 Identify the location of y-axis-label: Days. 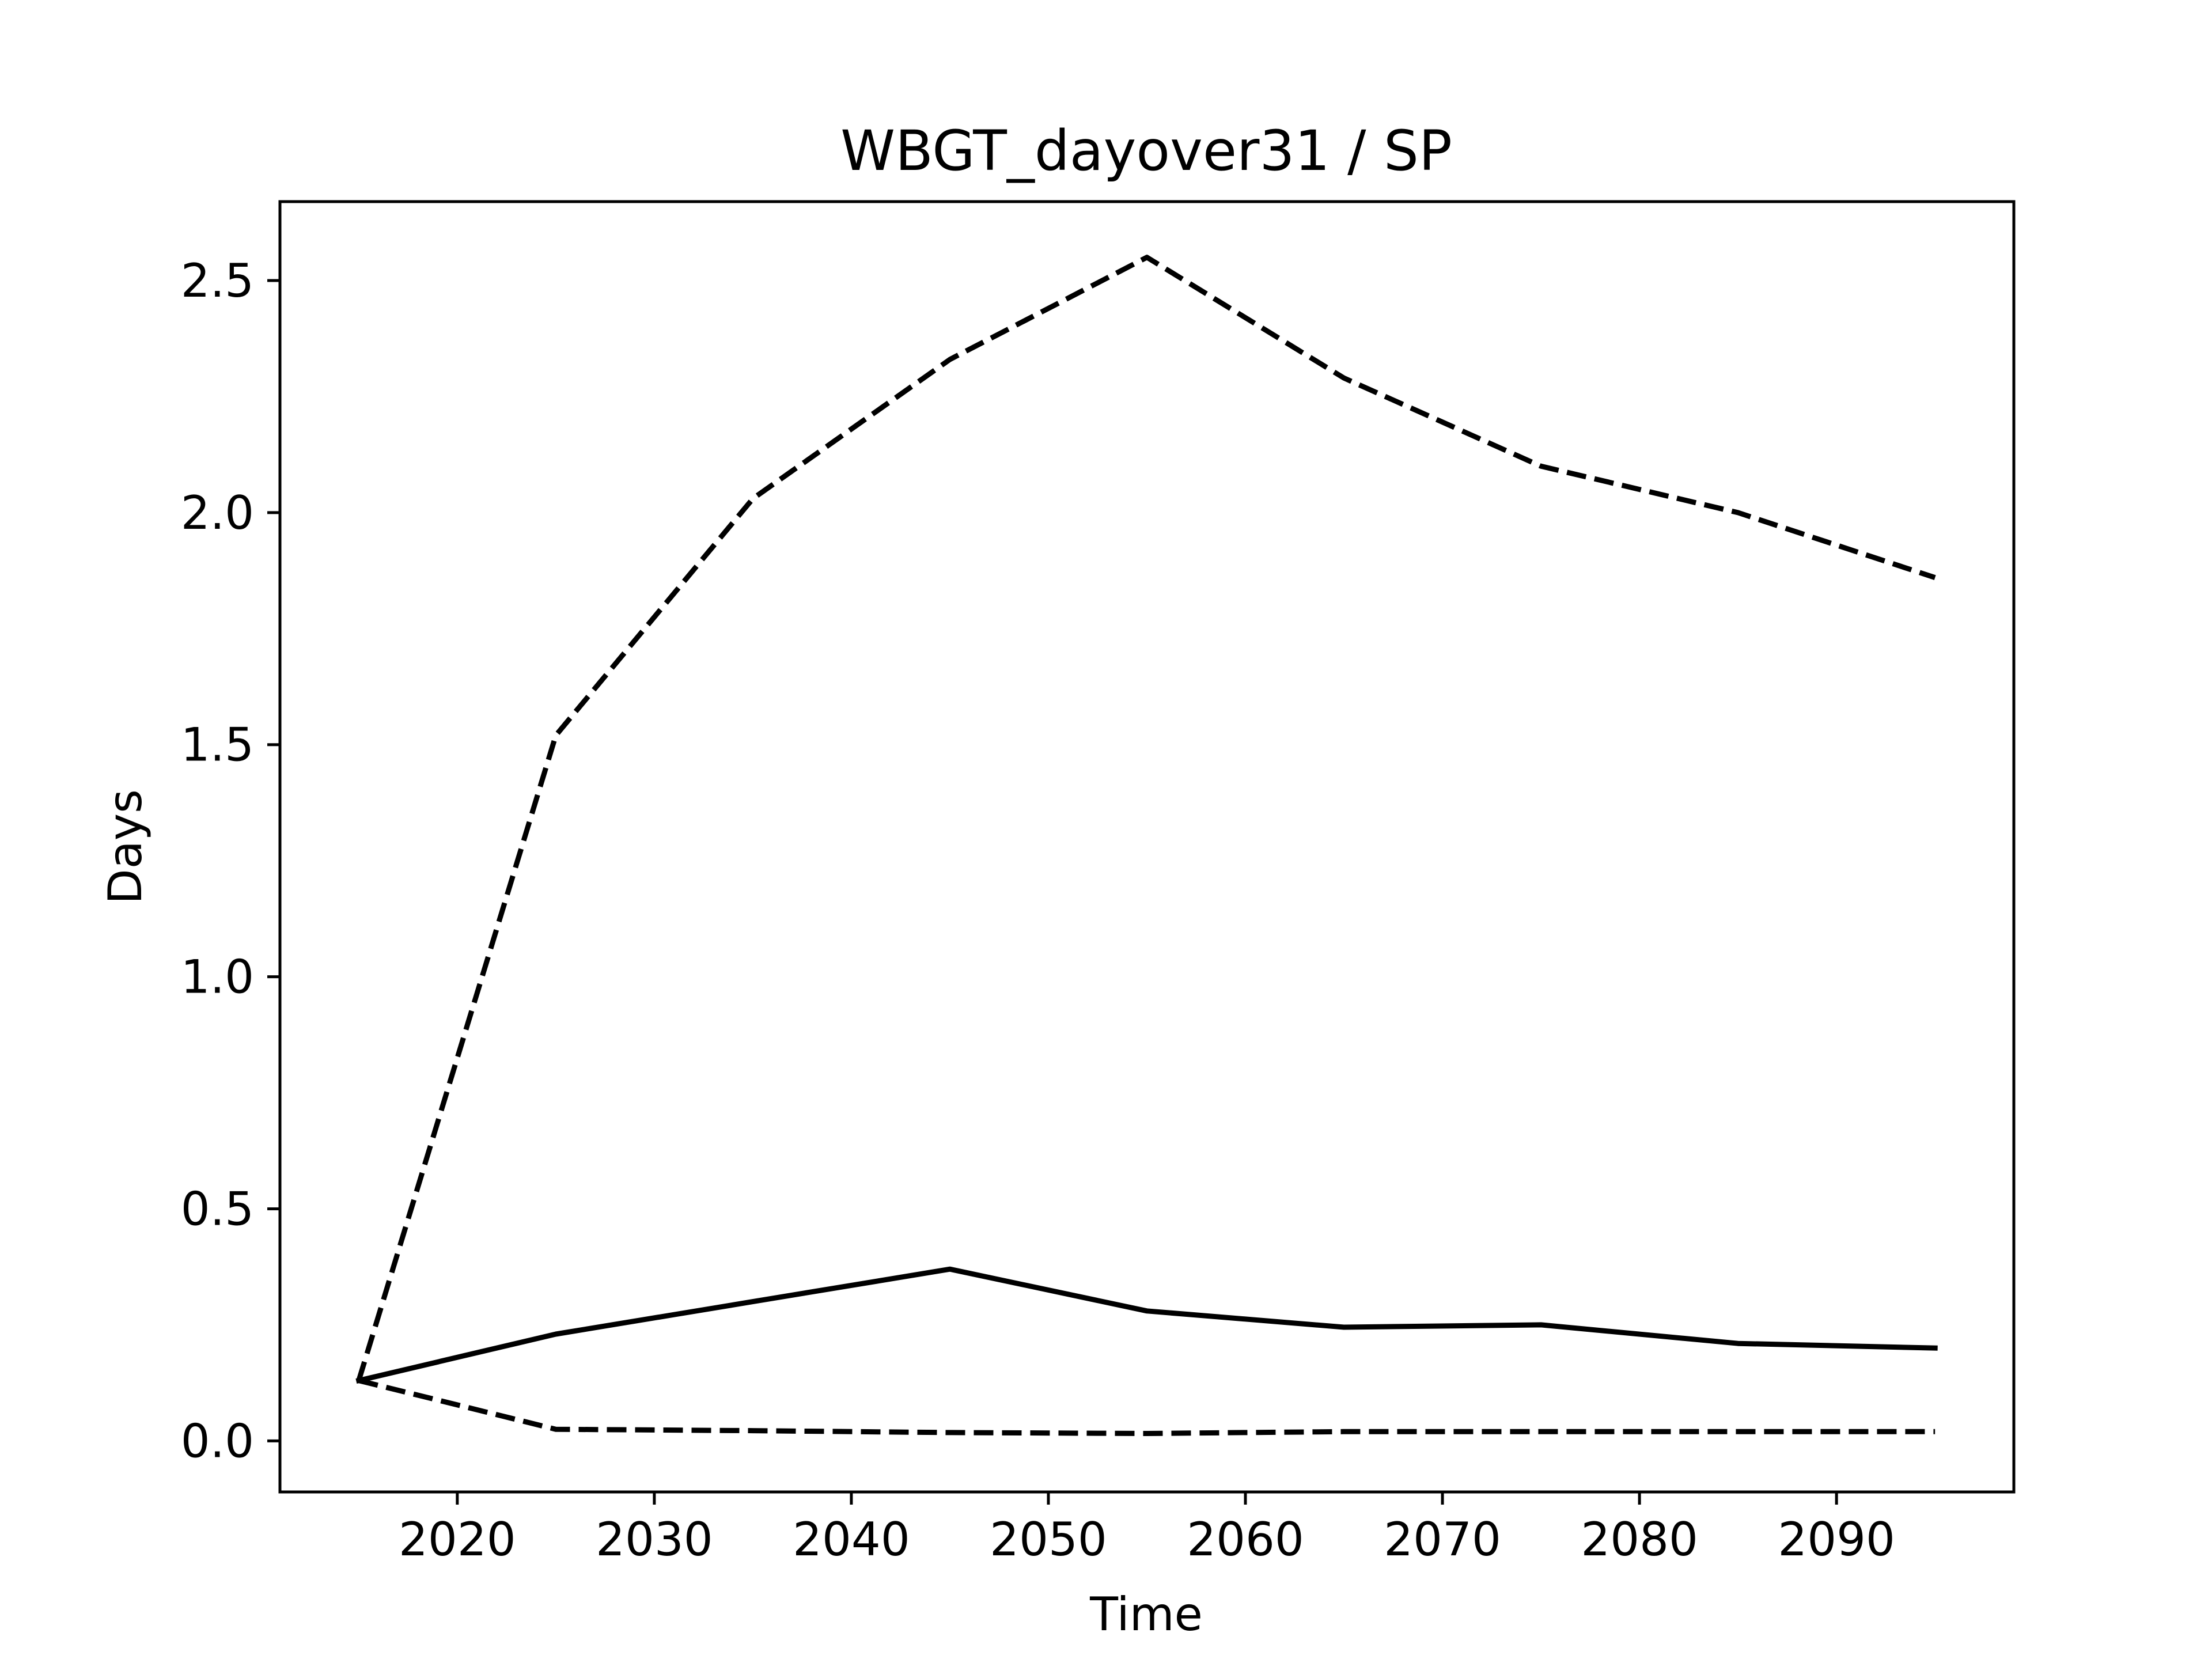
(125, 846).